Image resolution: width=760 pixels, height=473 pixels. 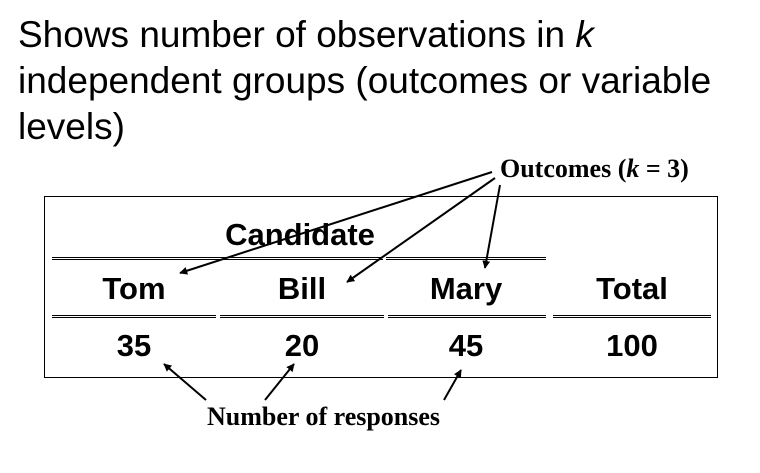 What do you see at coordinates (491, 226) in the screenshot?
I see `arrow-to-mary` at bounding box center [491, 226].